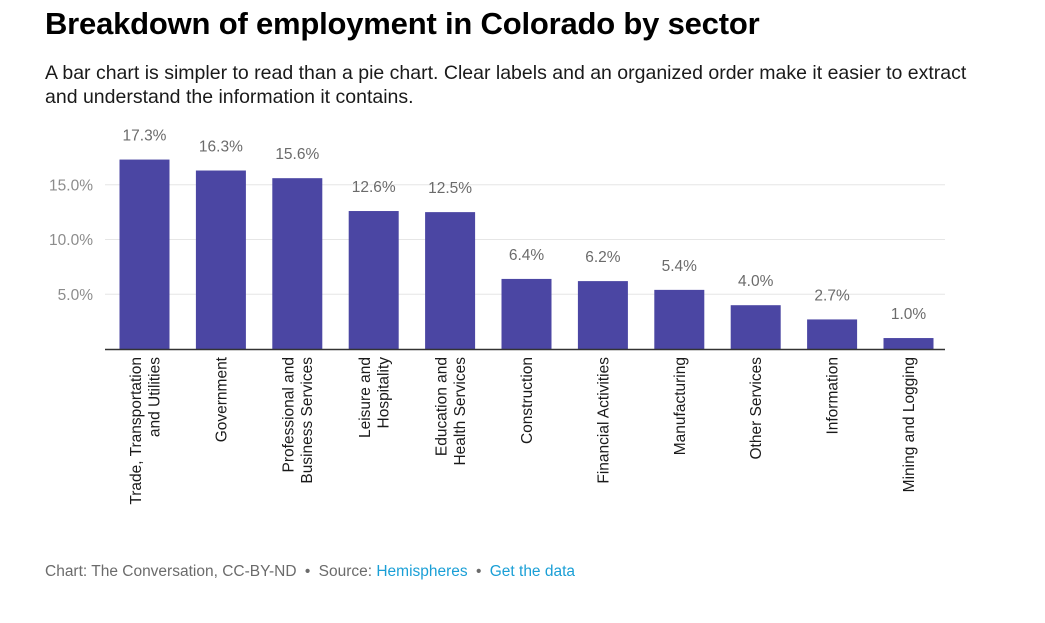 The height and width of the screenshot is (623, 1045). Describe the element at coordinates (450, 188) in the screenshot. I see `value-label: 12.5%` at that location.